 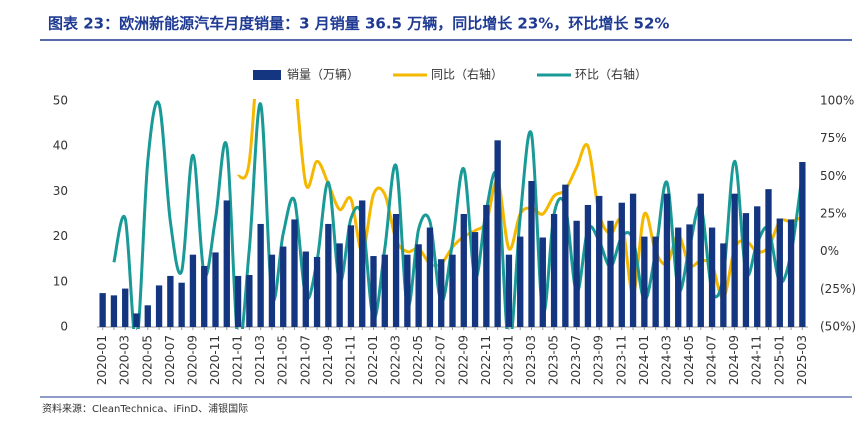 What do you see at coordinates (64, 327) in the screenshot?
I see `y-tick-label: 0` at bounding box center [64, 327].